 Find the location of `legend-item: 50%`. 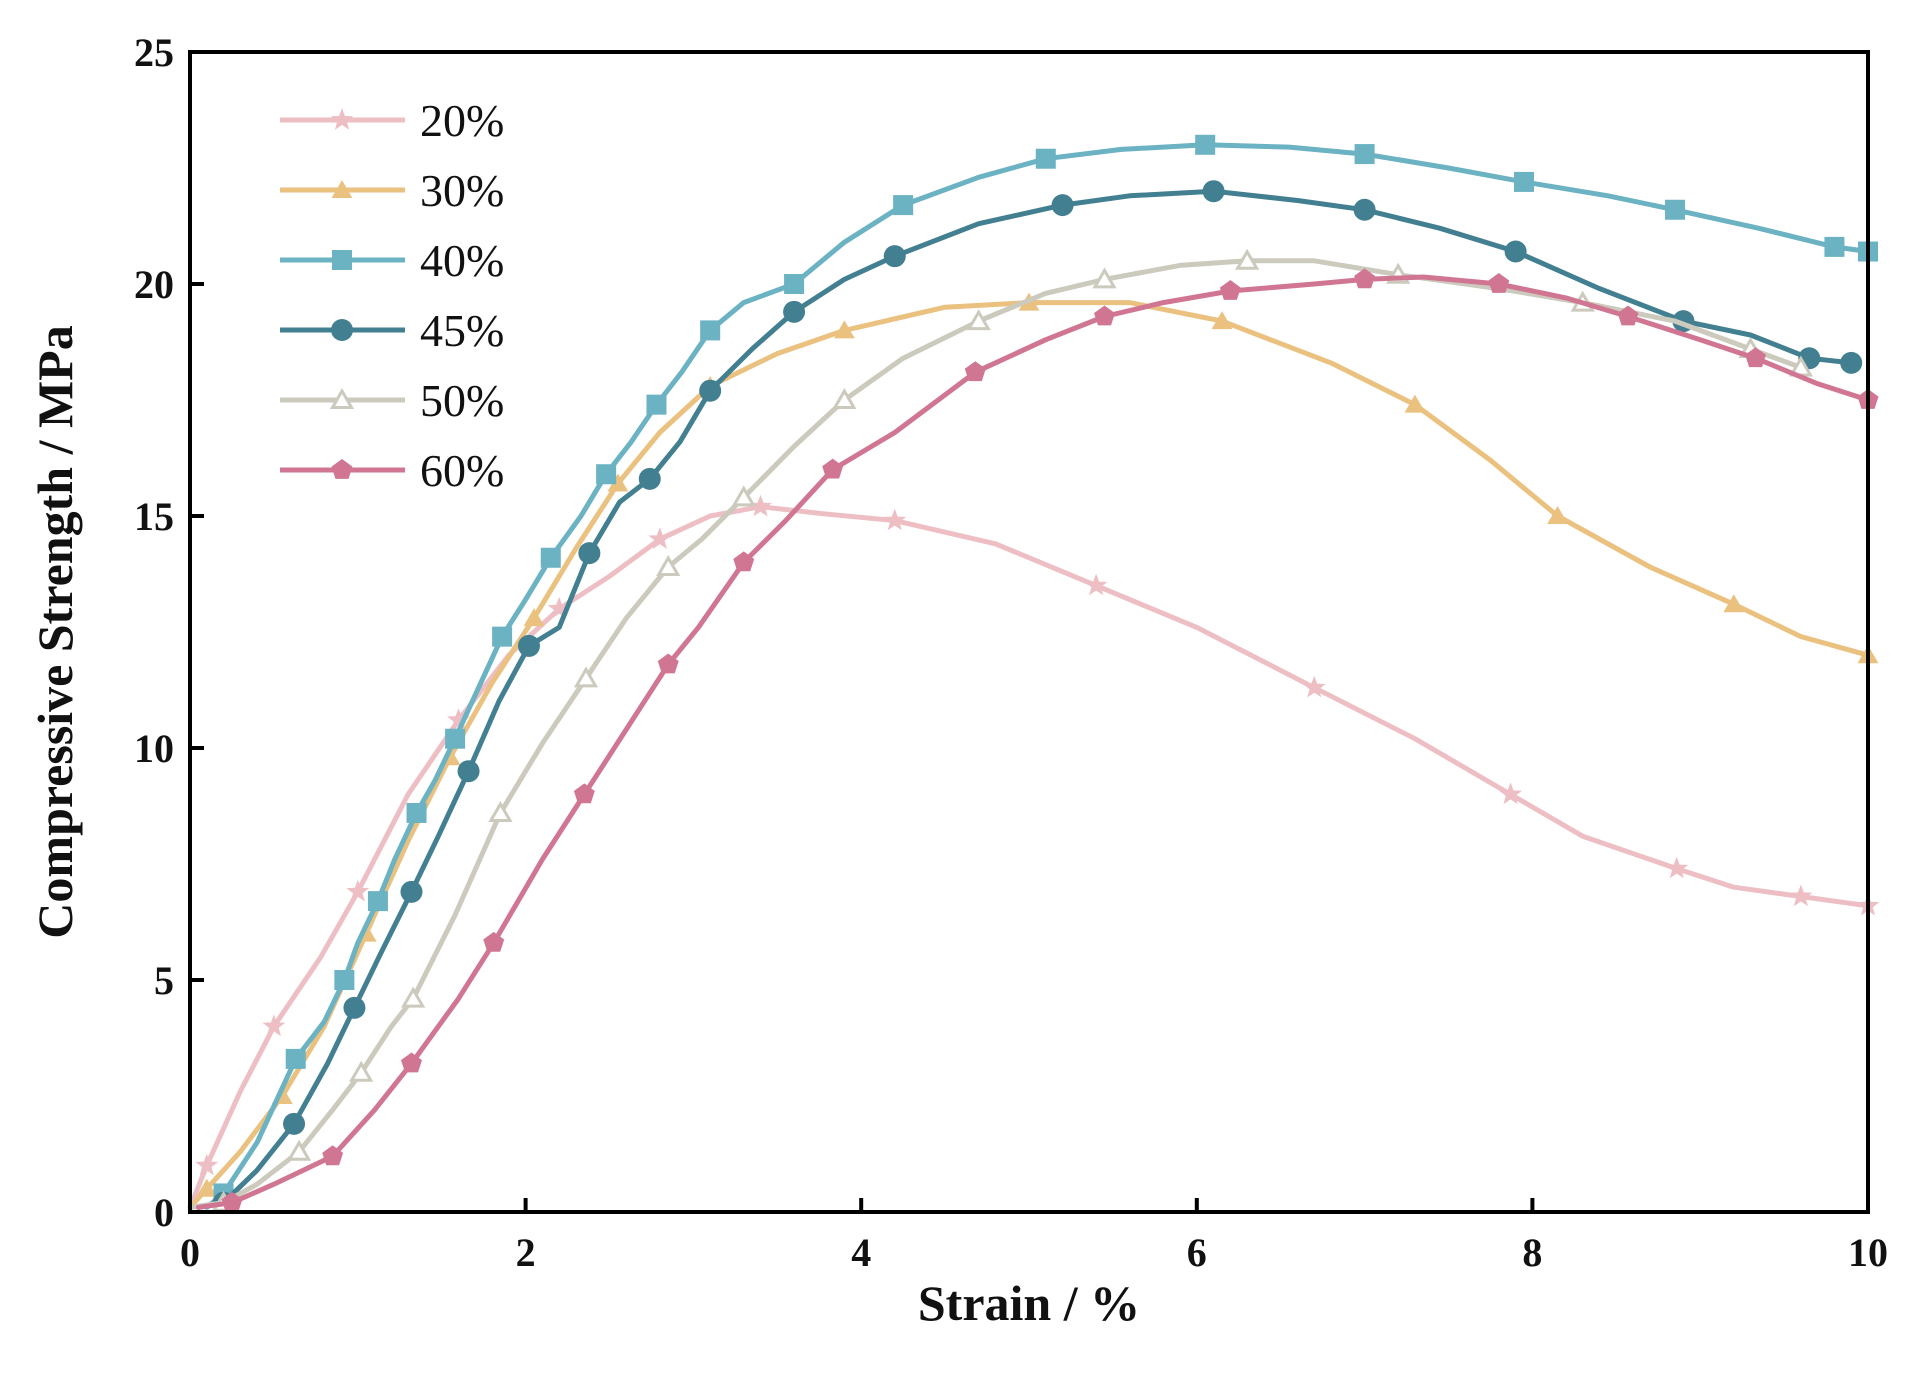

legend-item: 50% is located at coordinates (392, 400).